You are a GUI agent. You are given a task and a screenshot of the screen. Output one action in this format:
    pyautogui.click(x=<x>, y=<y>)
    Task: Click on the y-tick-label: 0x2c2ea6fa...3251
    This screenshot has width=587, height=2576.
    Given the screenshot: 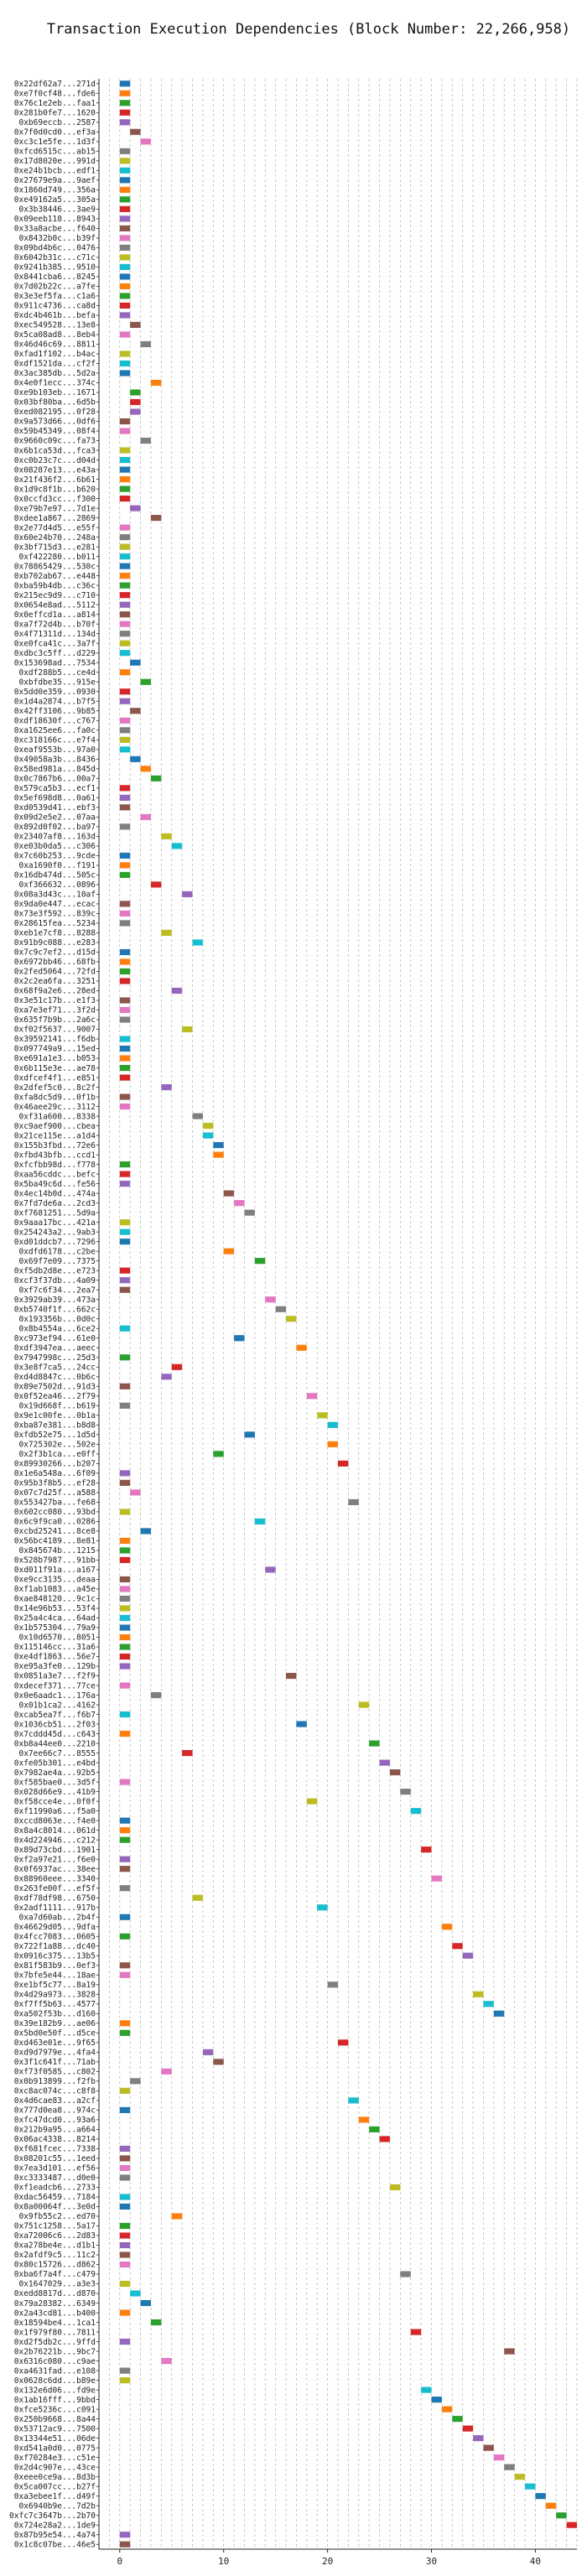 What is the action you would take?
    pyautogui.click(x=55, y=981)
    